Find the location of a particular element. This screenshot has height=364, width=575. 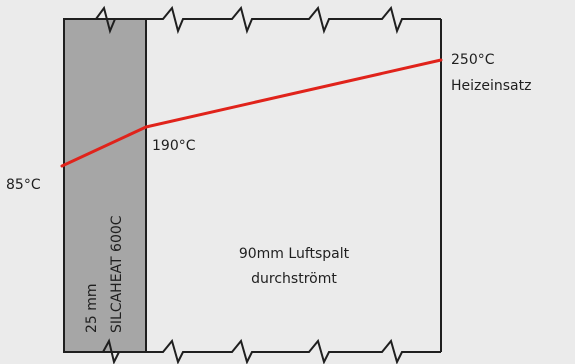

insulation-layer is located at coordinates (105, 185).